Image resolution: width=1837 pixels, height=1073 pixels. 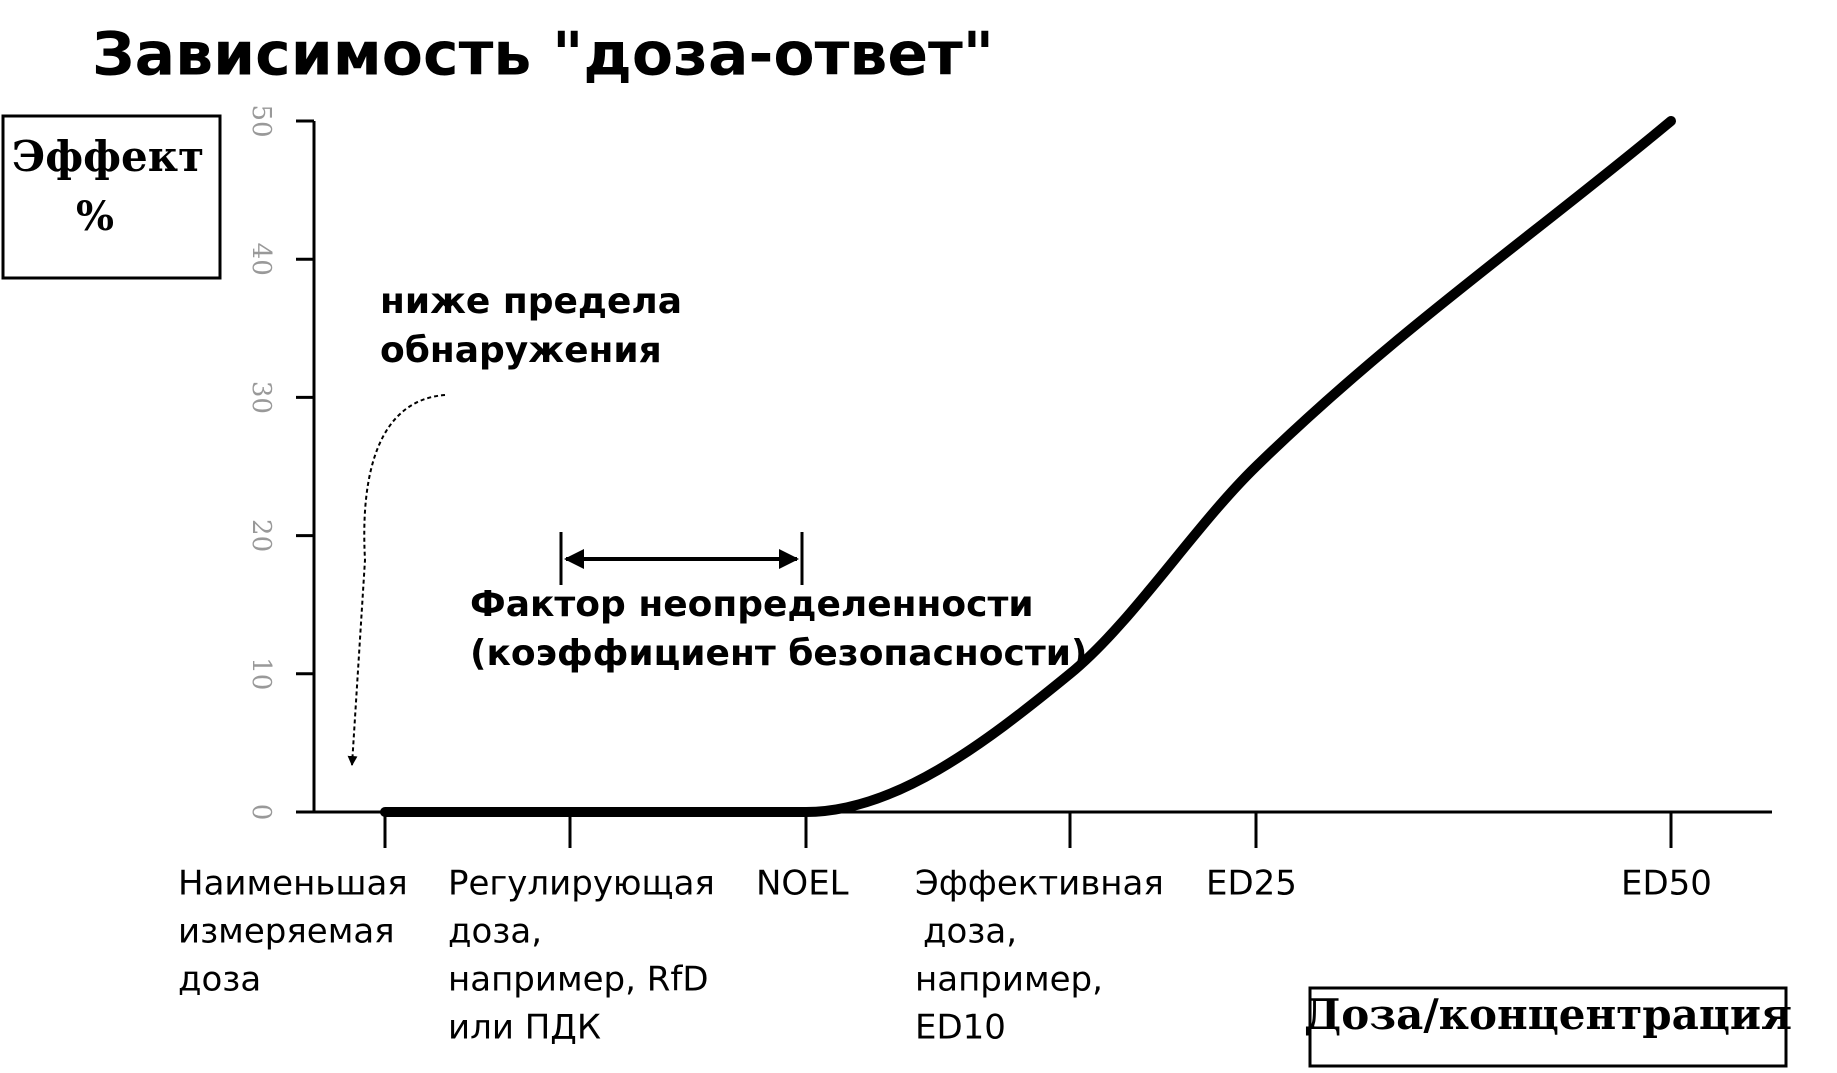 What do you see at coordinates (108, 156) in the screenshot?
I see `y-label: Эффект` at bounding box center [108, 156].